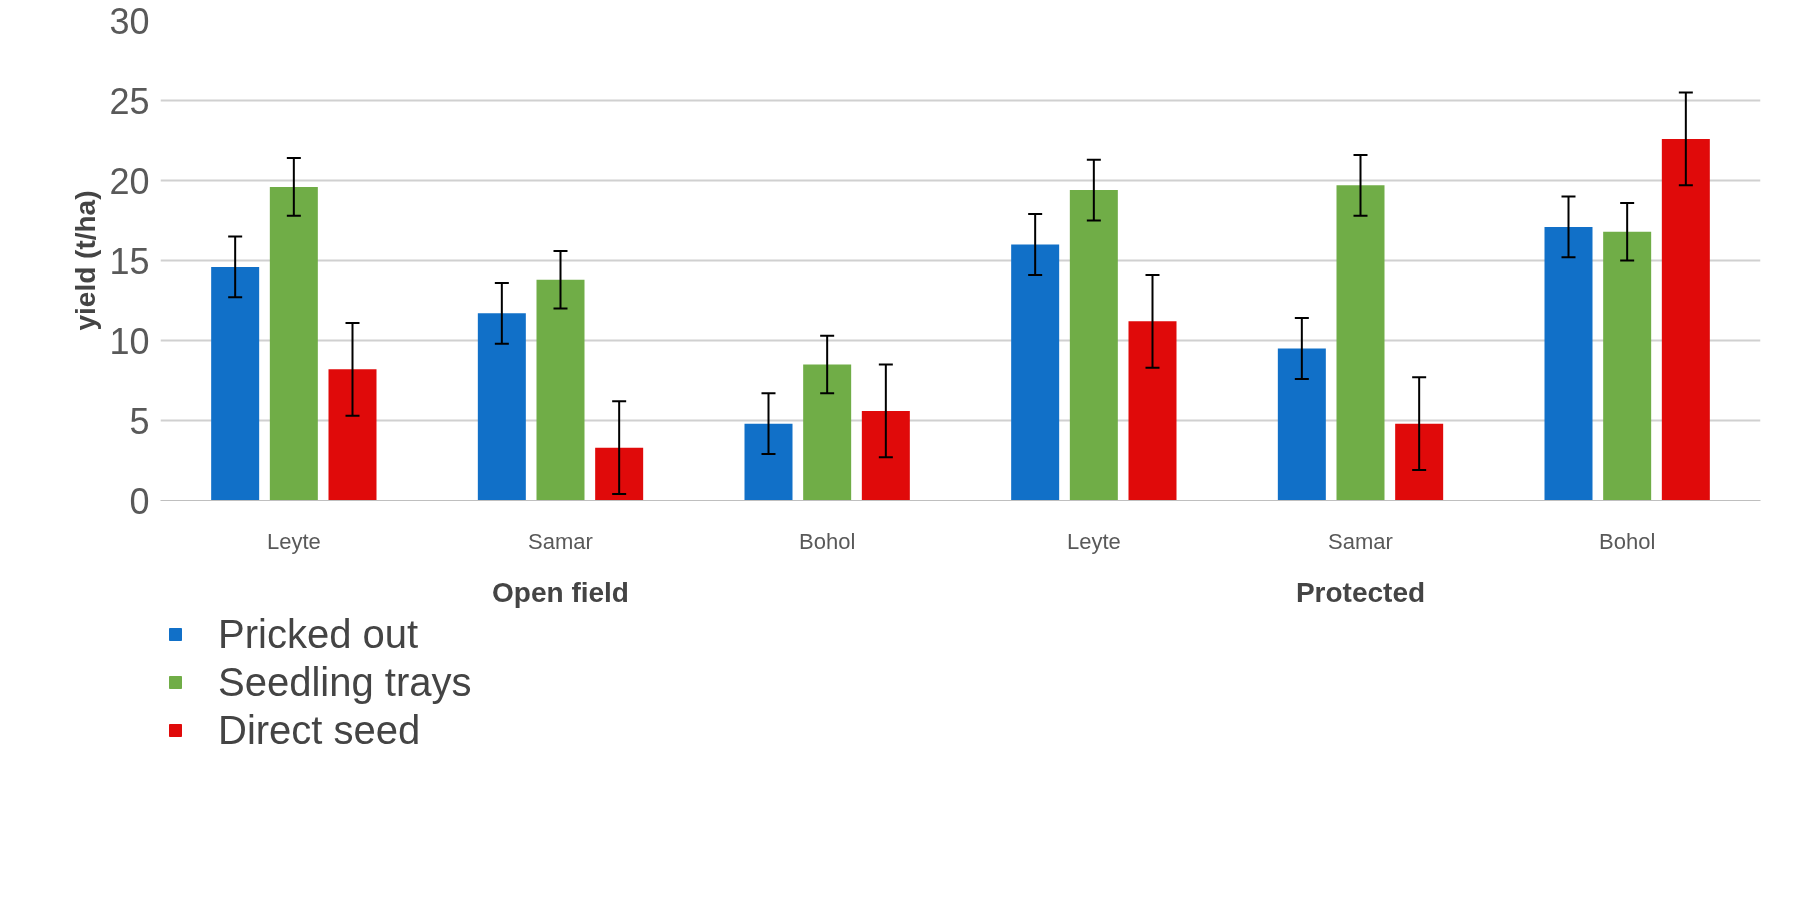 Image resolution: width=1820 pixels, height=913 pixels. Describe the element at coordinates (319, 730) in the screenshot. I see `legend-label: Direct seed` at that location.